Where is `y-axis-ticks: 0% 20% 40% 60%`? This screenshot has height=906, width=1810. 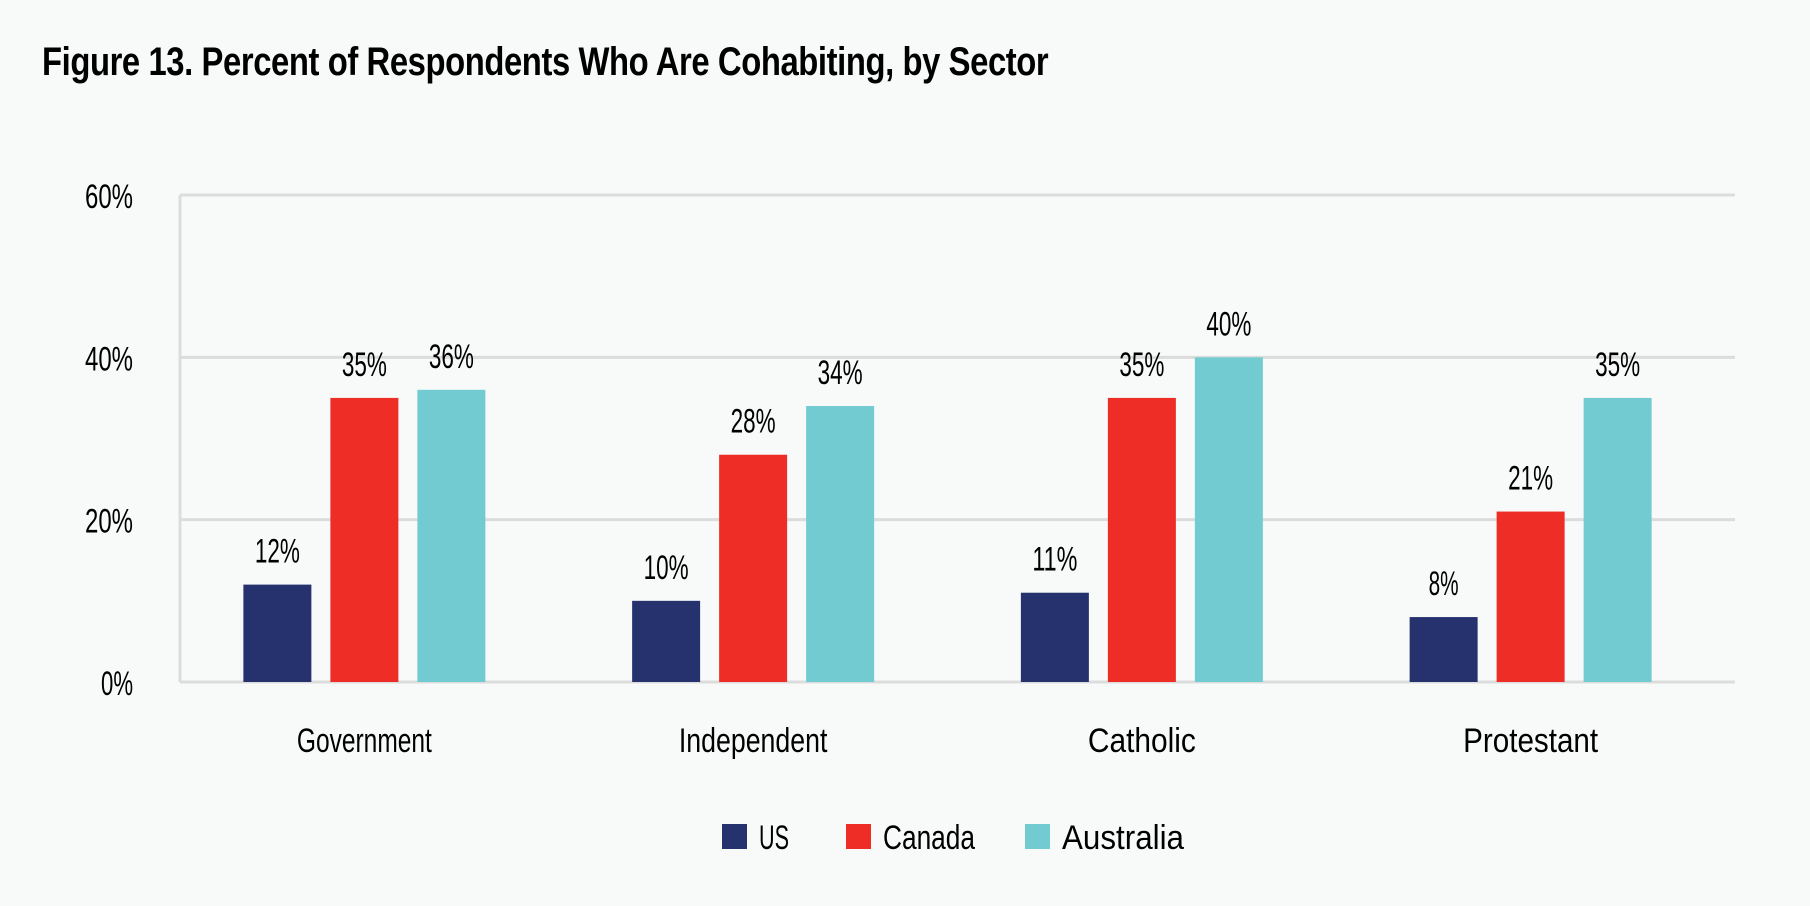 y-axis-ticks: 0% 20% 40% 60% is located at coordinates (109, 440).